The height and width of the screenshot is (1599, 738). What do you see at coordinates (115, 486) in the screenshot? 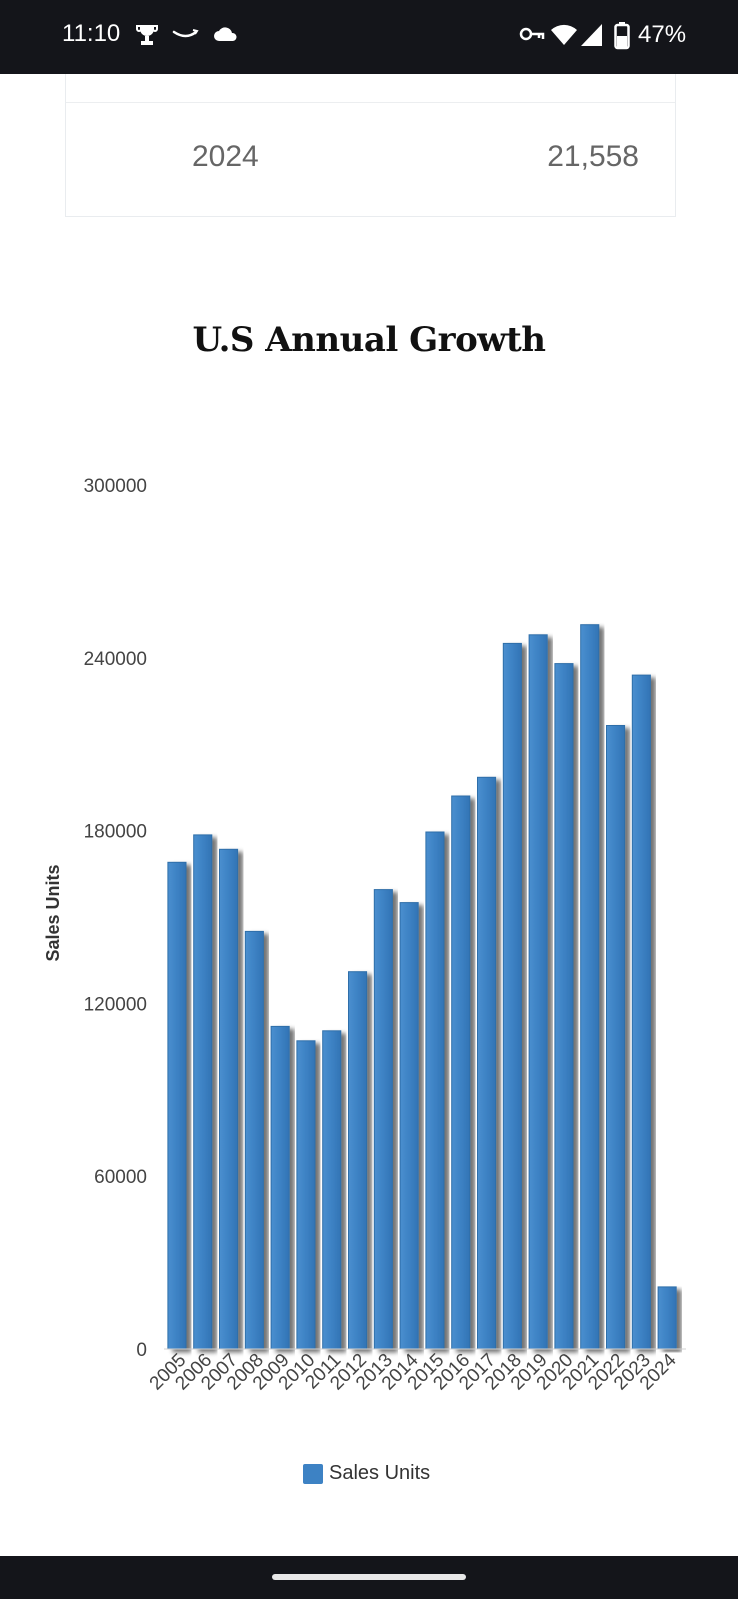
I see `y-tick-label: 300000` at bounding box center [115, 486].